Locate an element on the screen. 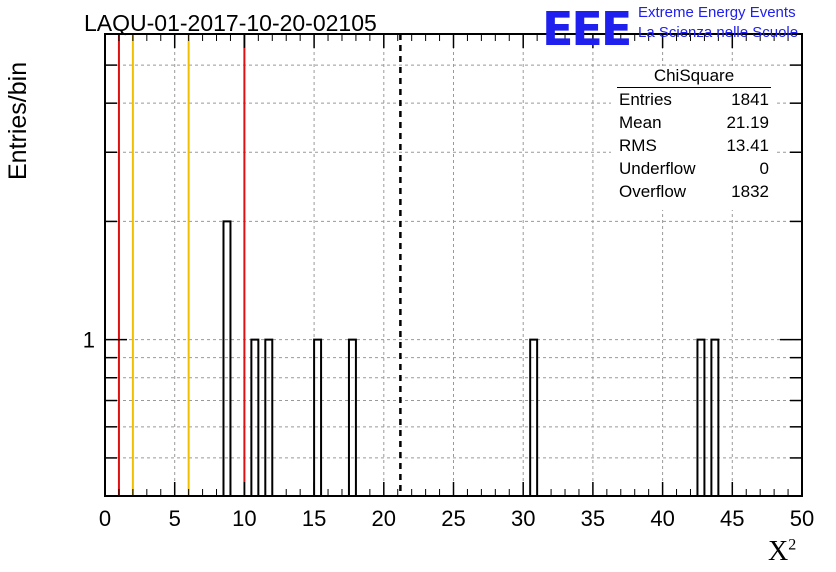  x-tick-label: 45 is located at coordinates (732, 518).